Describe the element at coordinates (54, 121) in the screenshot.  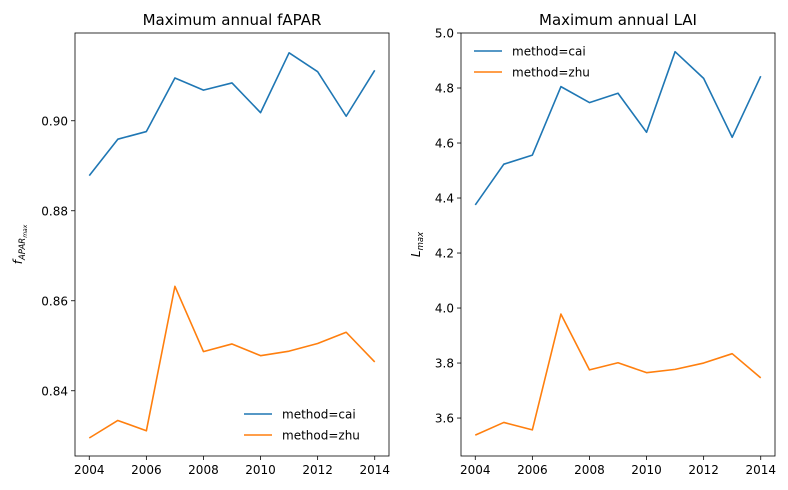
I see `y-tick-label: 0.90` at that location.